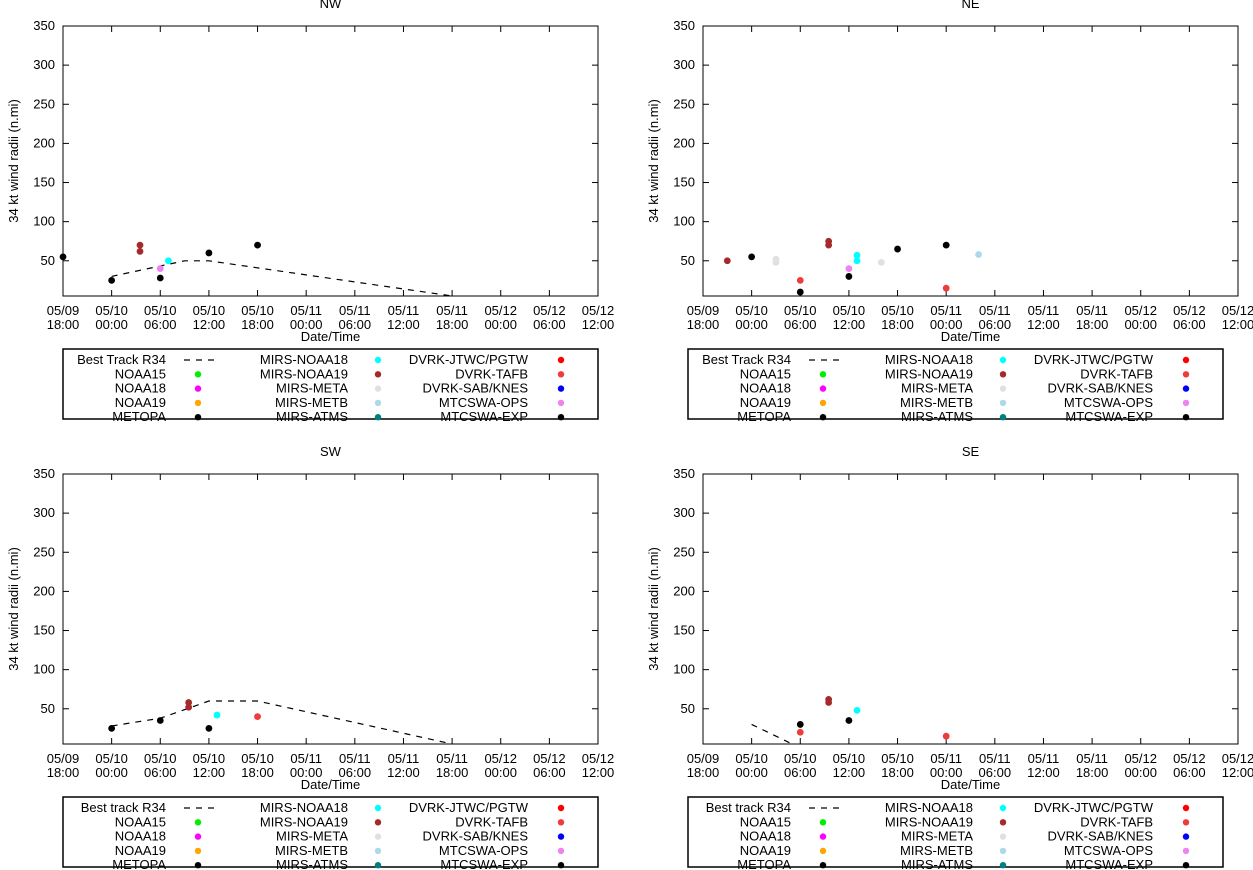 This screenshot has height=870, width=1253. I want to click on y-tick-label: 350, so click(684, 473).